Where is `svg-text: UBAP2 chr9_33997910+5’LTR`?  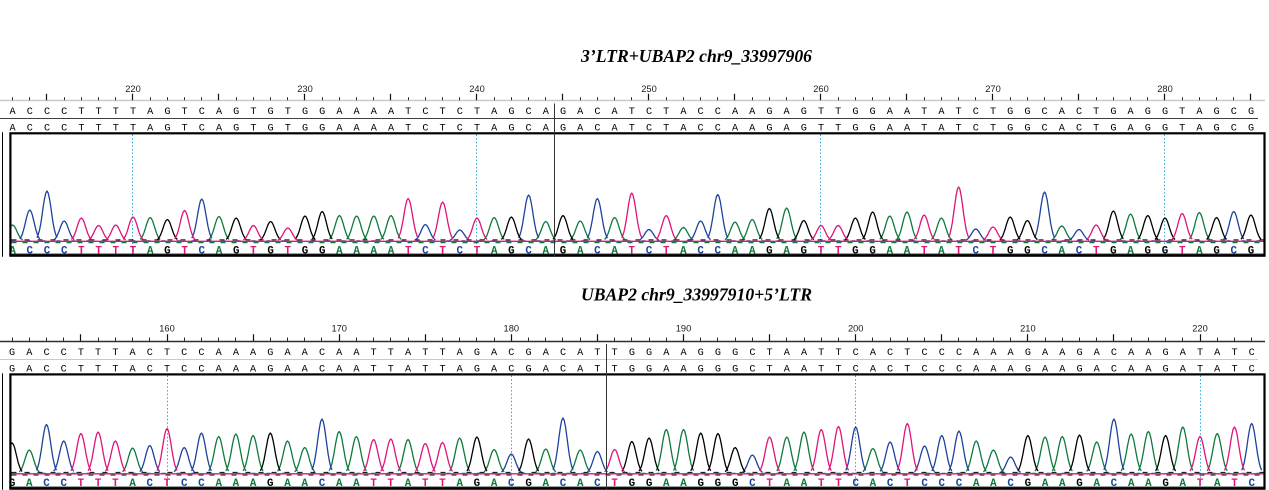
svg-text: UBAP2 chr9_33997910+5’LTR is located at coordinates (696, 295).